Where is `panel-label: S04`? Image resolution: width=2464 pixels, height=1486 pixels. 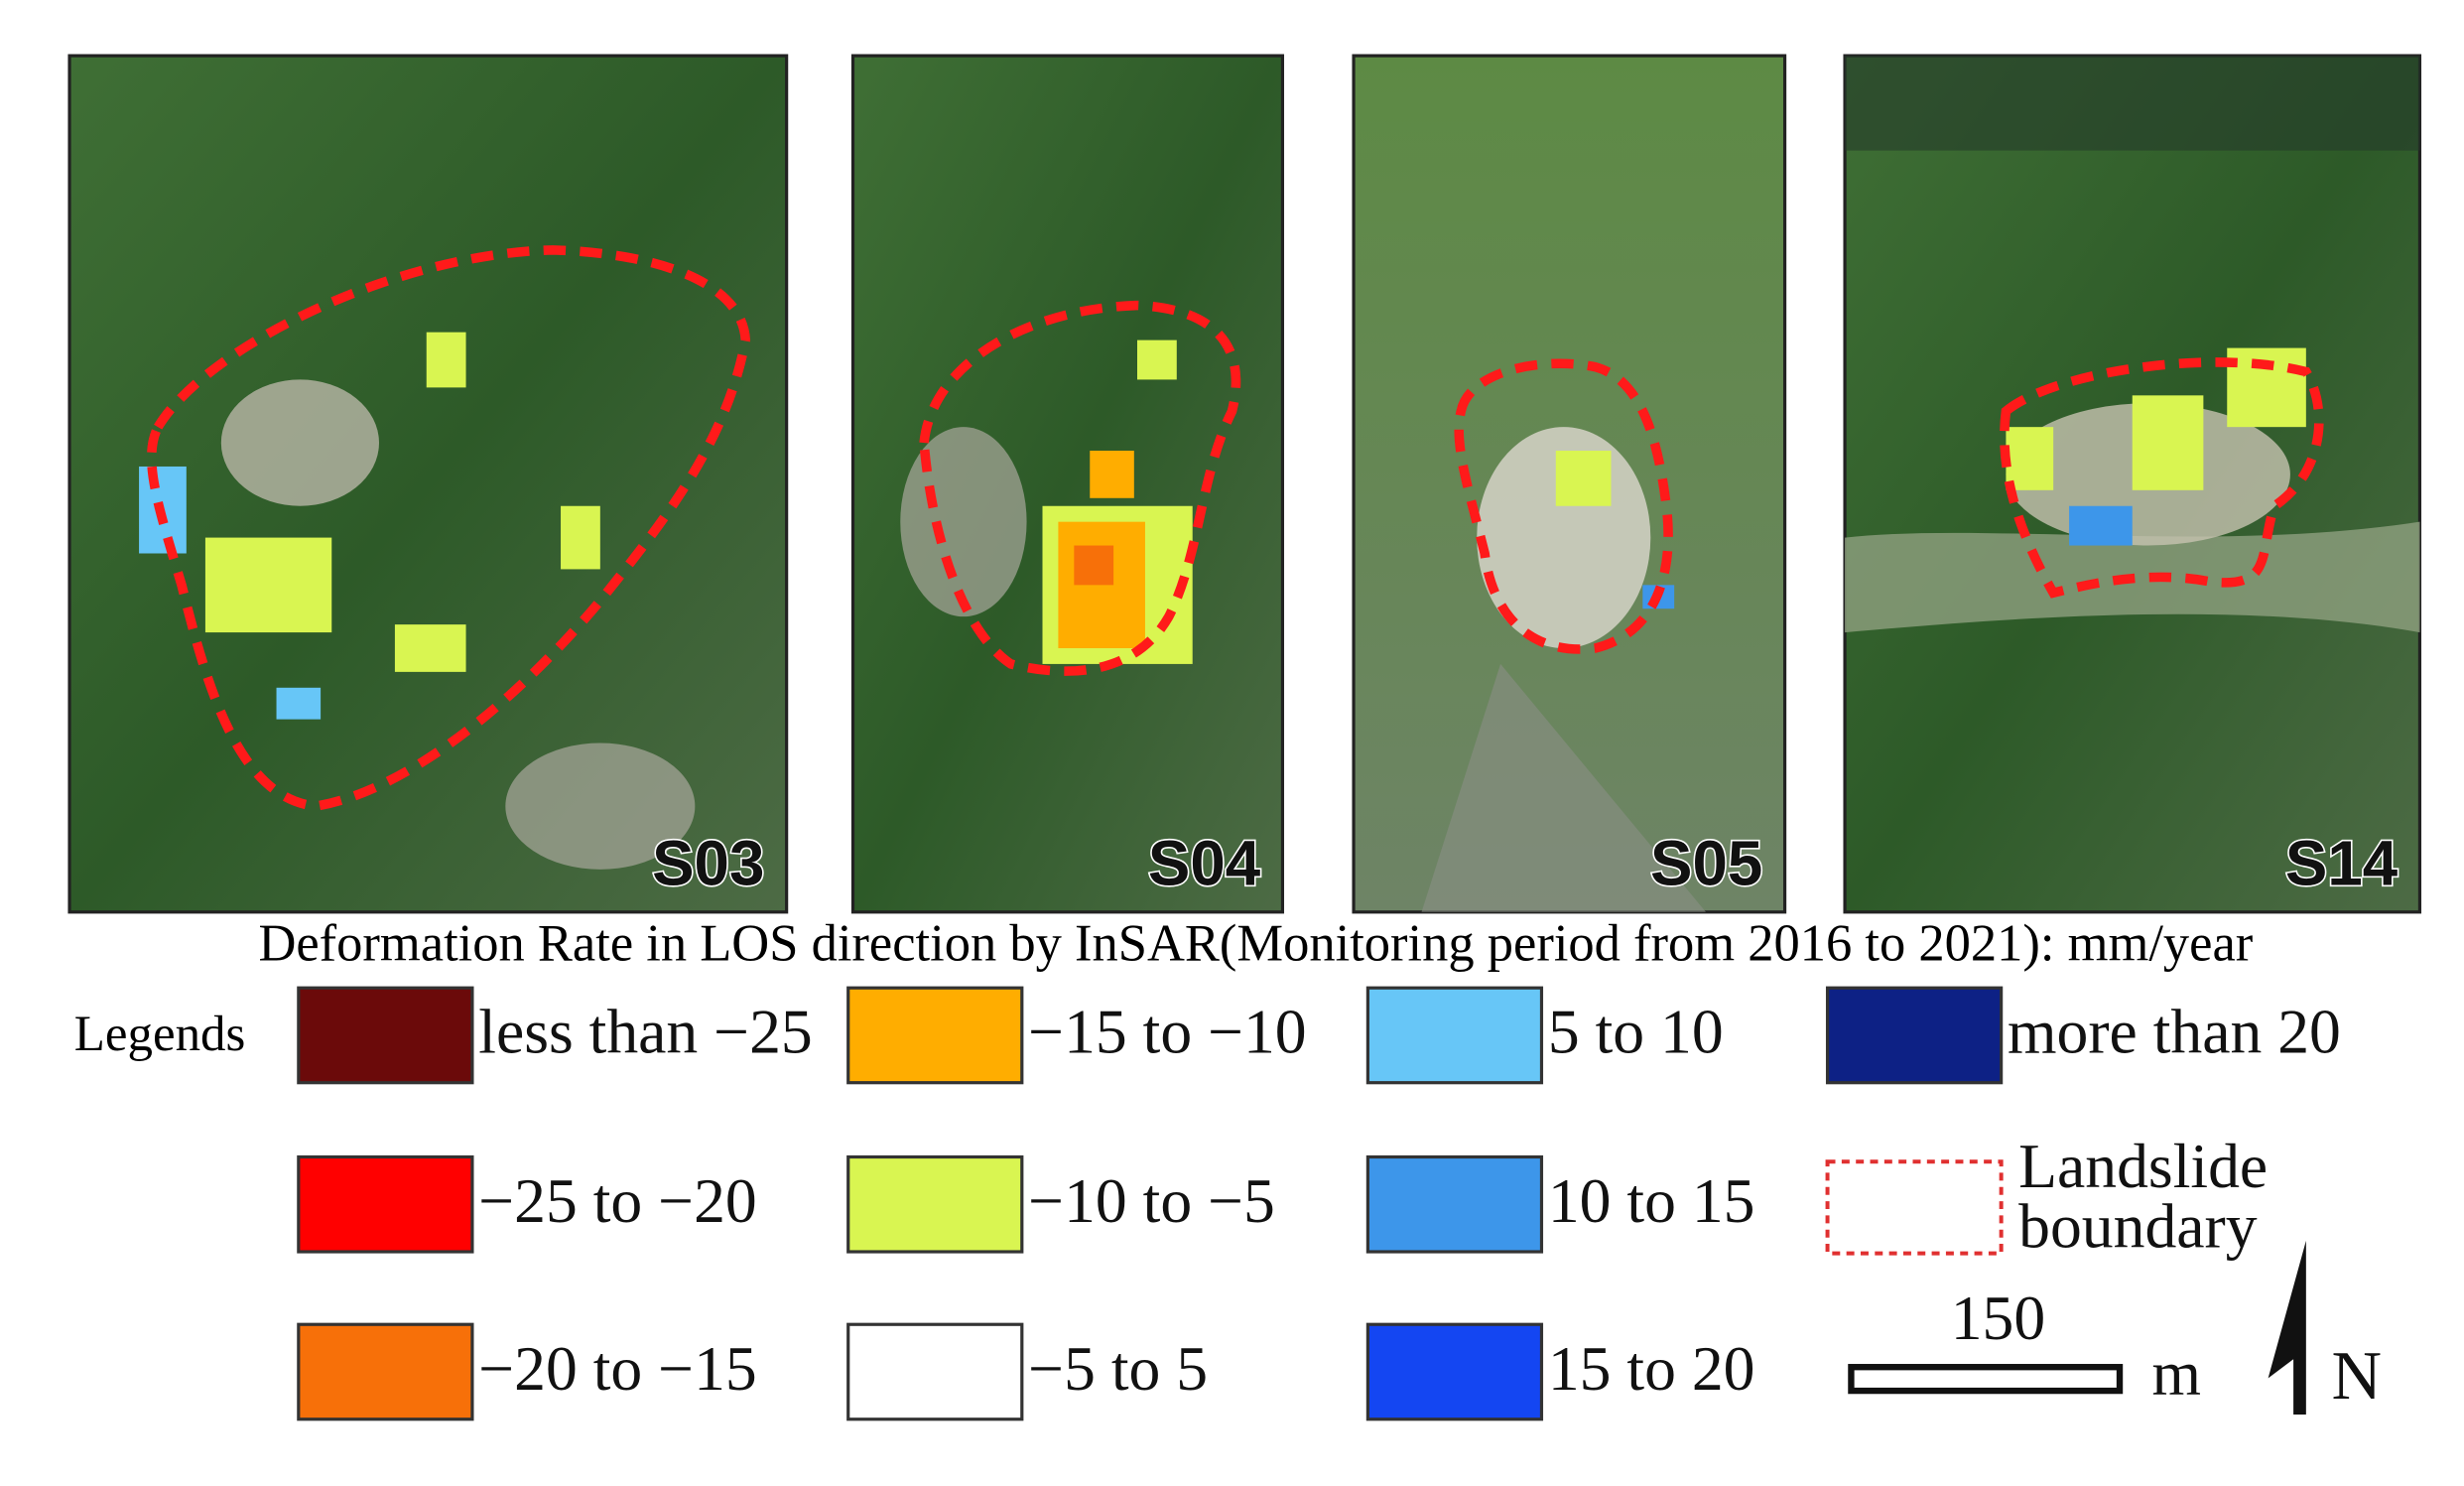
panel-label: S04 is located at coordinates (1204, 864).